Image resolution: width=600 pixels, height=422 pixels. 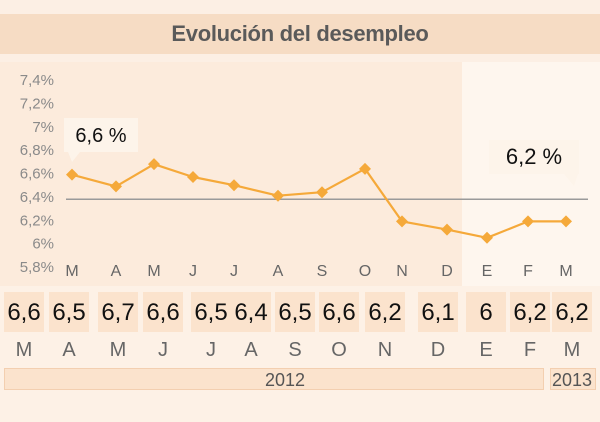 I want to click on callout-first: 6,6 %, so click(x=100, y=136).